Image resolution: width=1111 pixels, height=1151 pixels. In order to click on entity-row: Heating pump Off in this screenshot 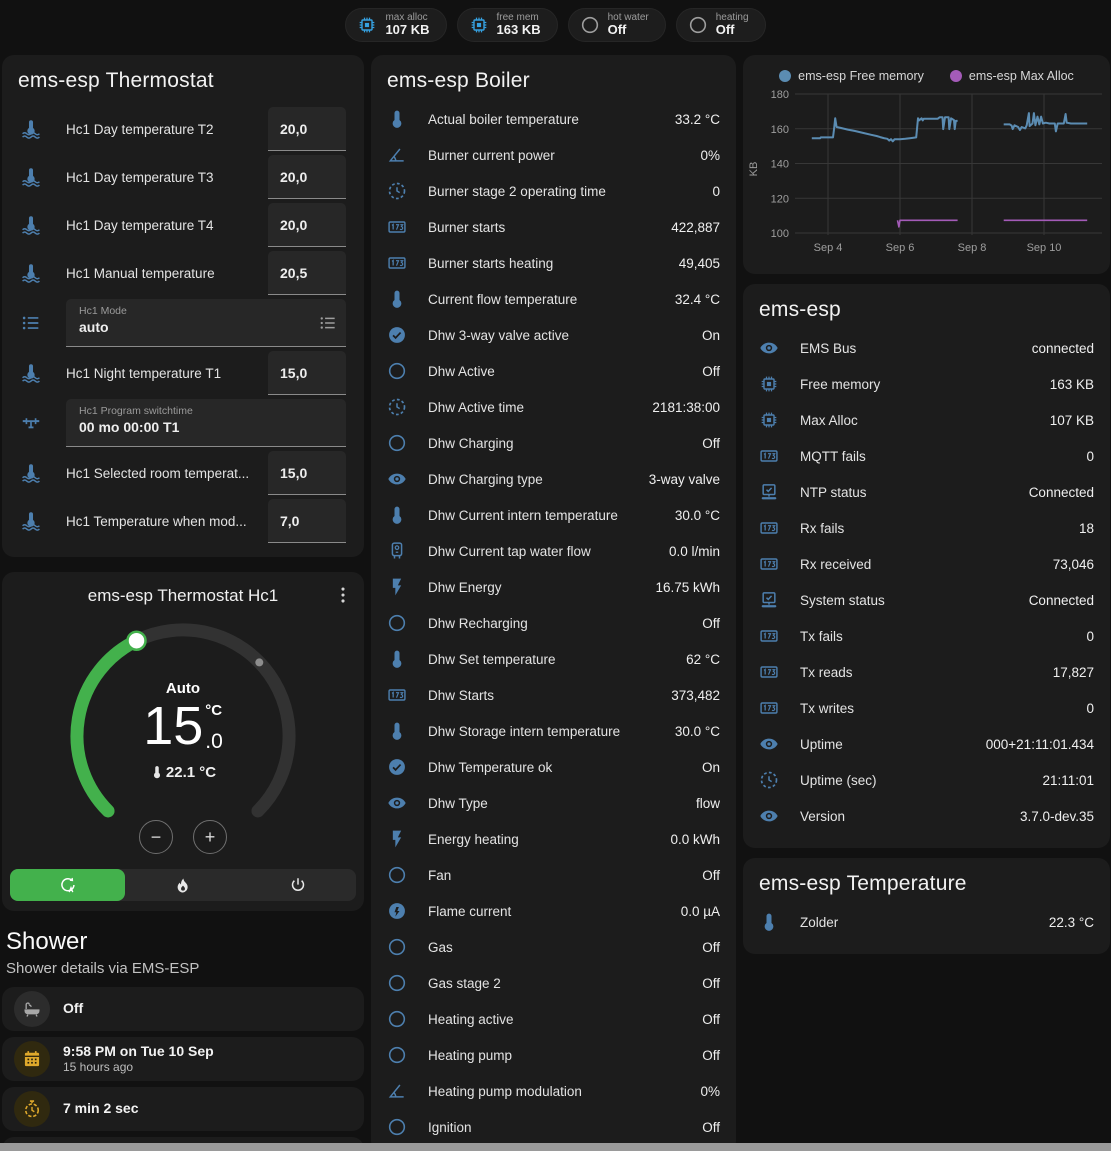, I will do `click(553, 1055)`.